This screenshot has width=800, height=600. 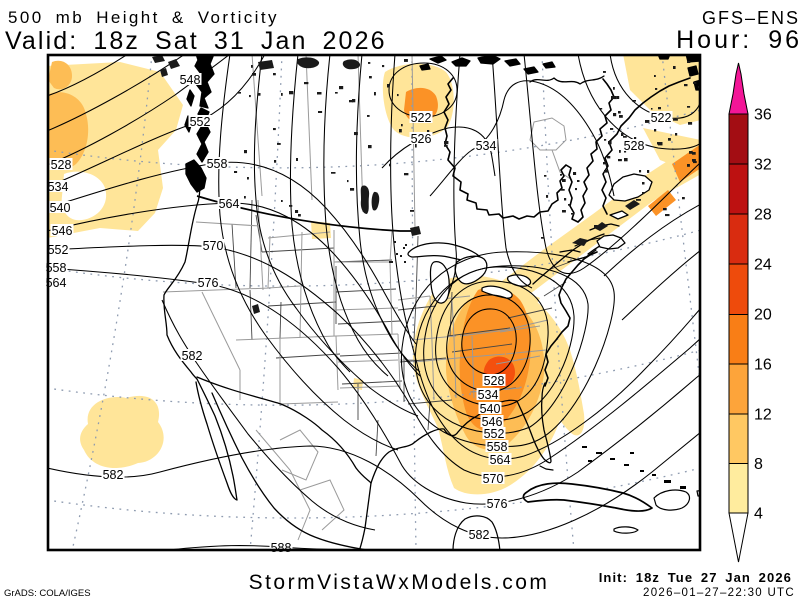 What do you see at coordinates (763, 165) in the screenshot?
I see `svg-text: 32` at bounding box center [763, 165].